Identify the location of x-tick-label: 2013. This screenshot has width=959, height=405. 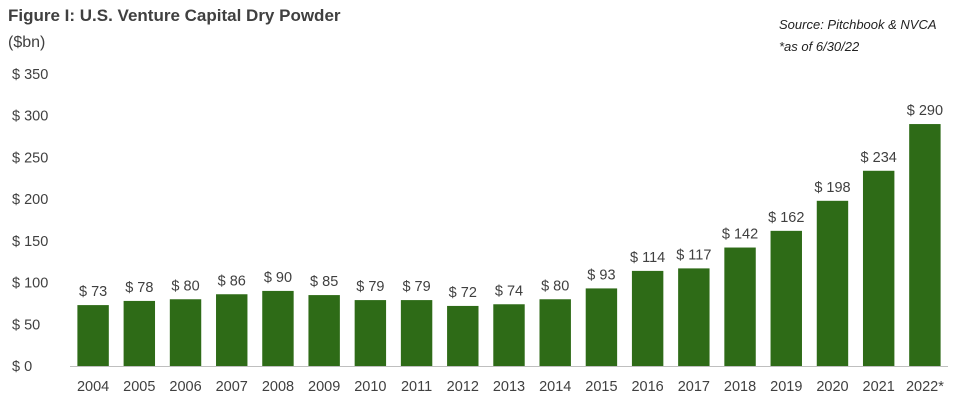
(509, 387).